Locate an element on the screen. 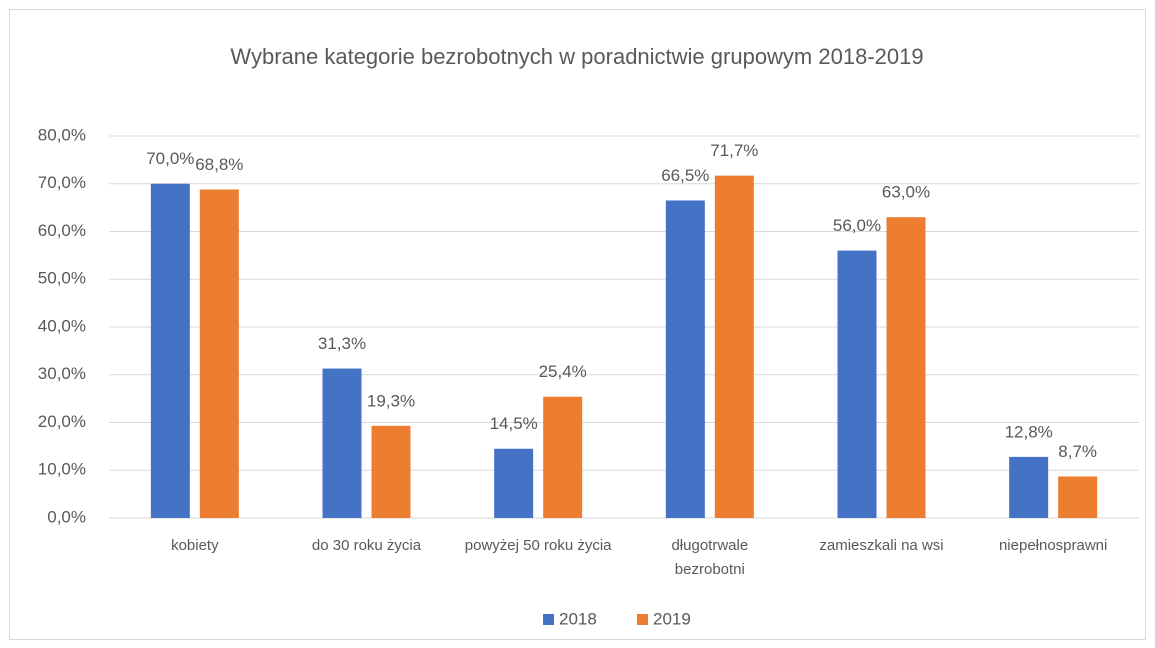 The image size is (1155, 648). y-tick-label: 60,0% is located at coordinates (62, 230).